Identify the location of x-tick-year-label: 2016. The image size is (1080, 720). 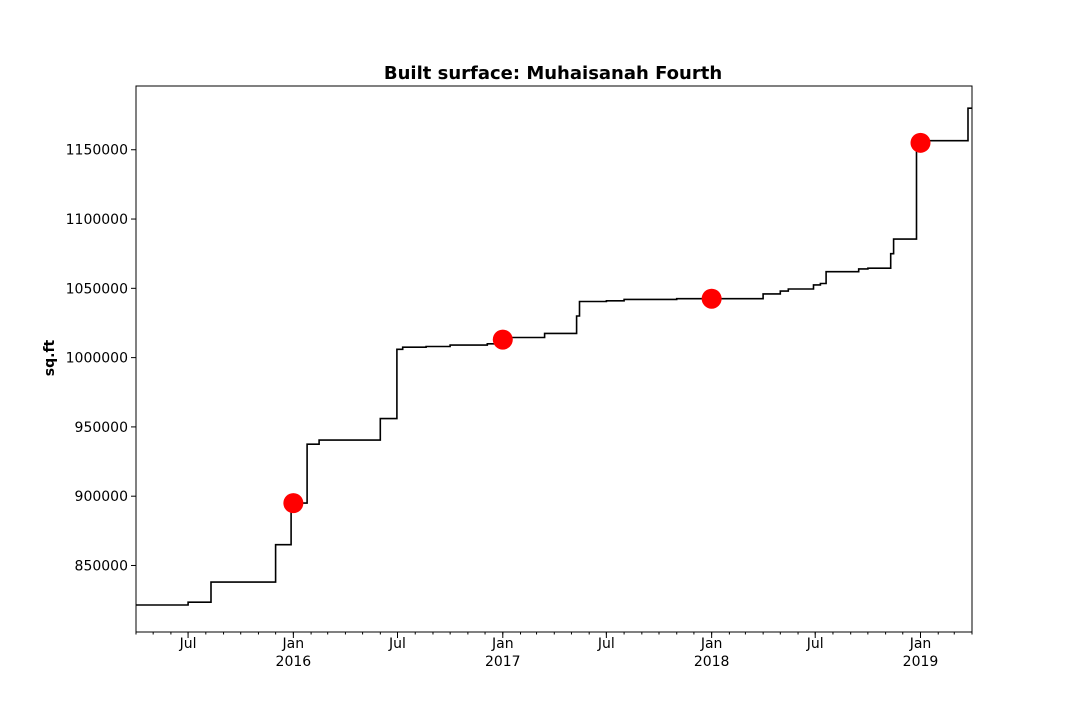
(294, 662).